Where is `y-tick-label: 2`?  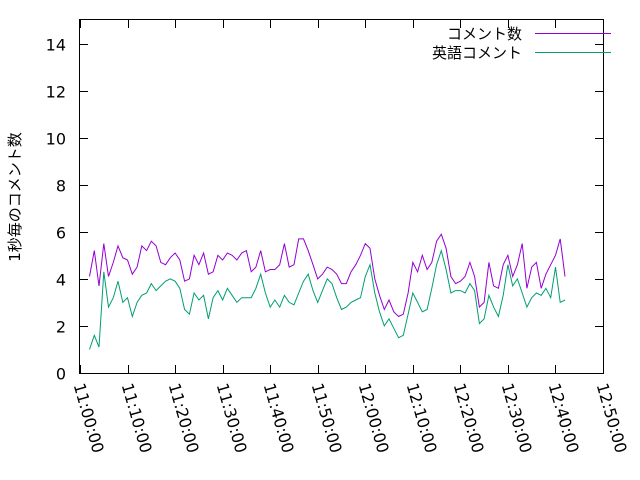
y-tick-label: 2 is located at coordinates (61, 327).